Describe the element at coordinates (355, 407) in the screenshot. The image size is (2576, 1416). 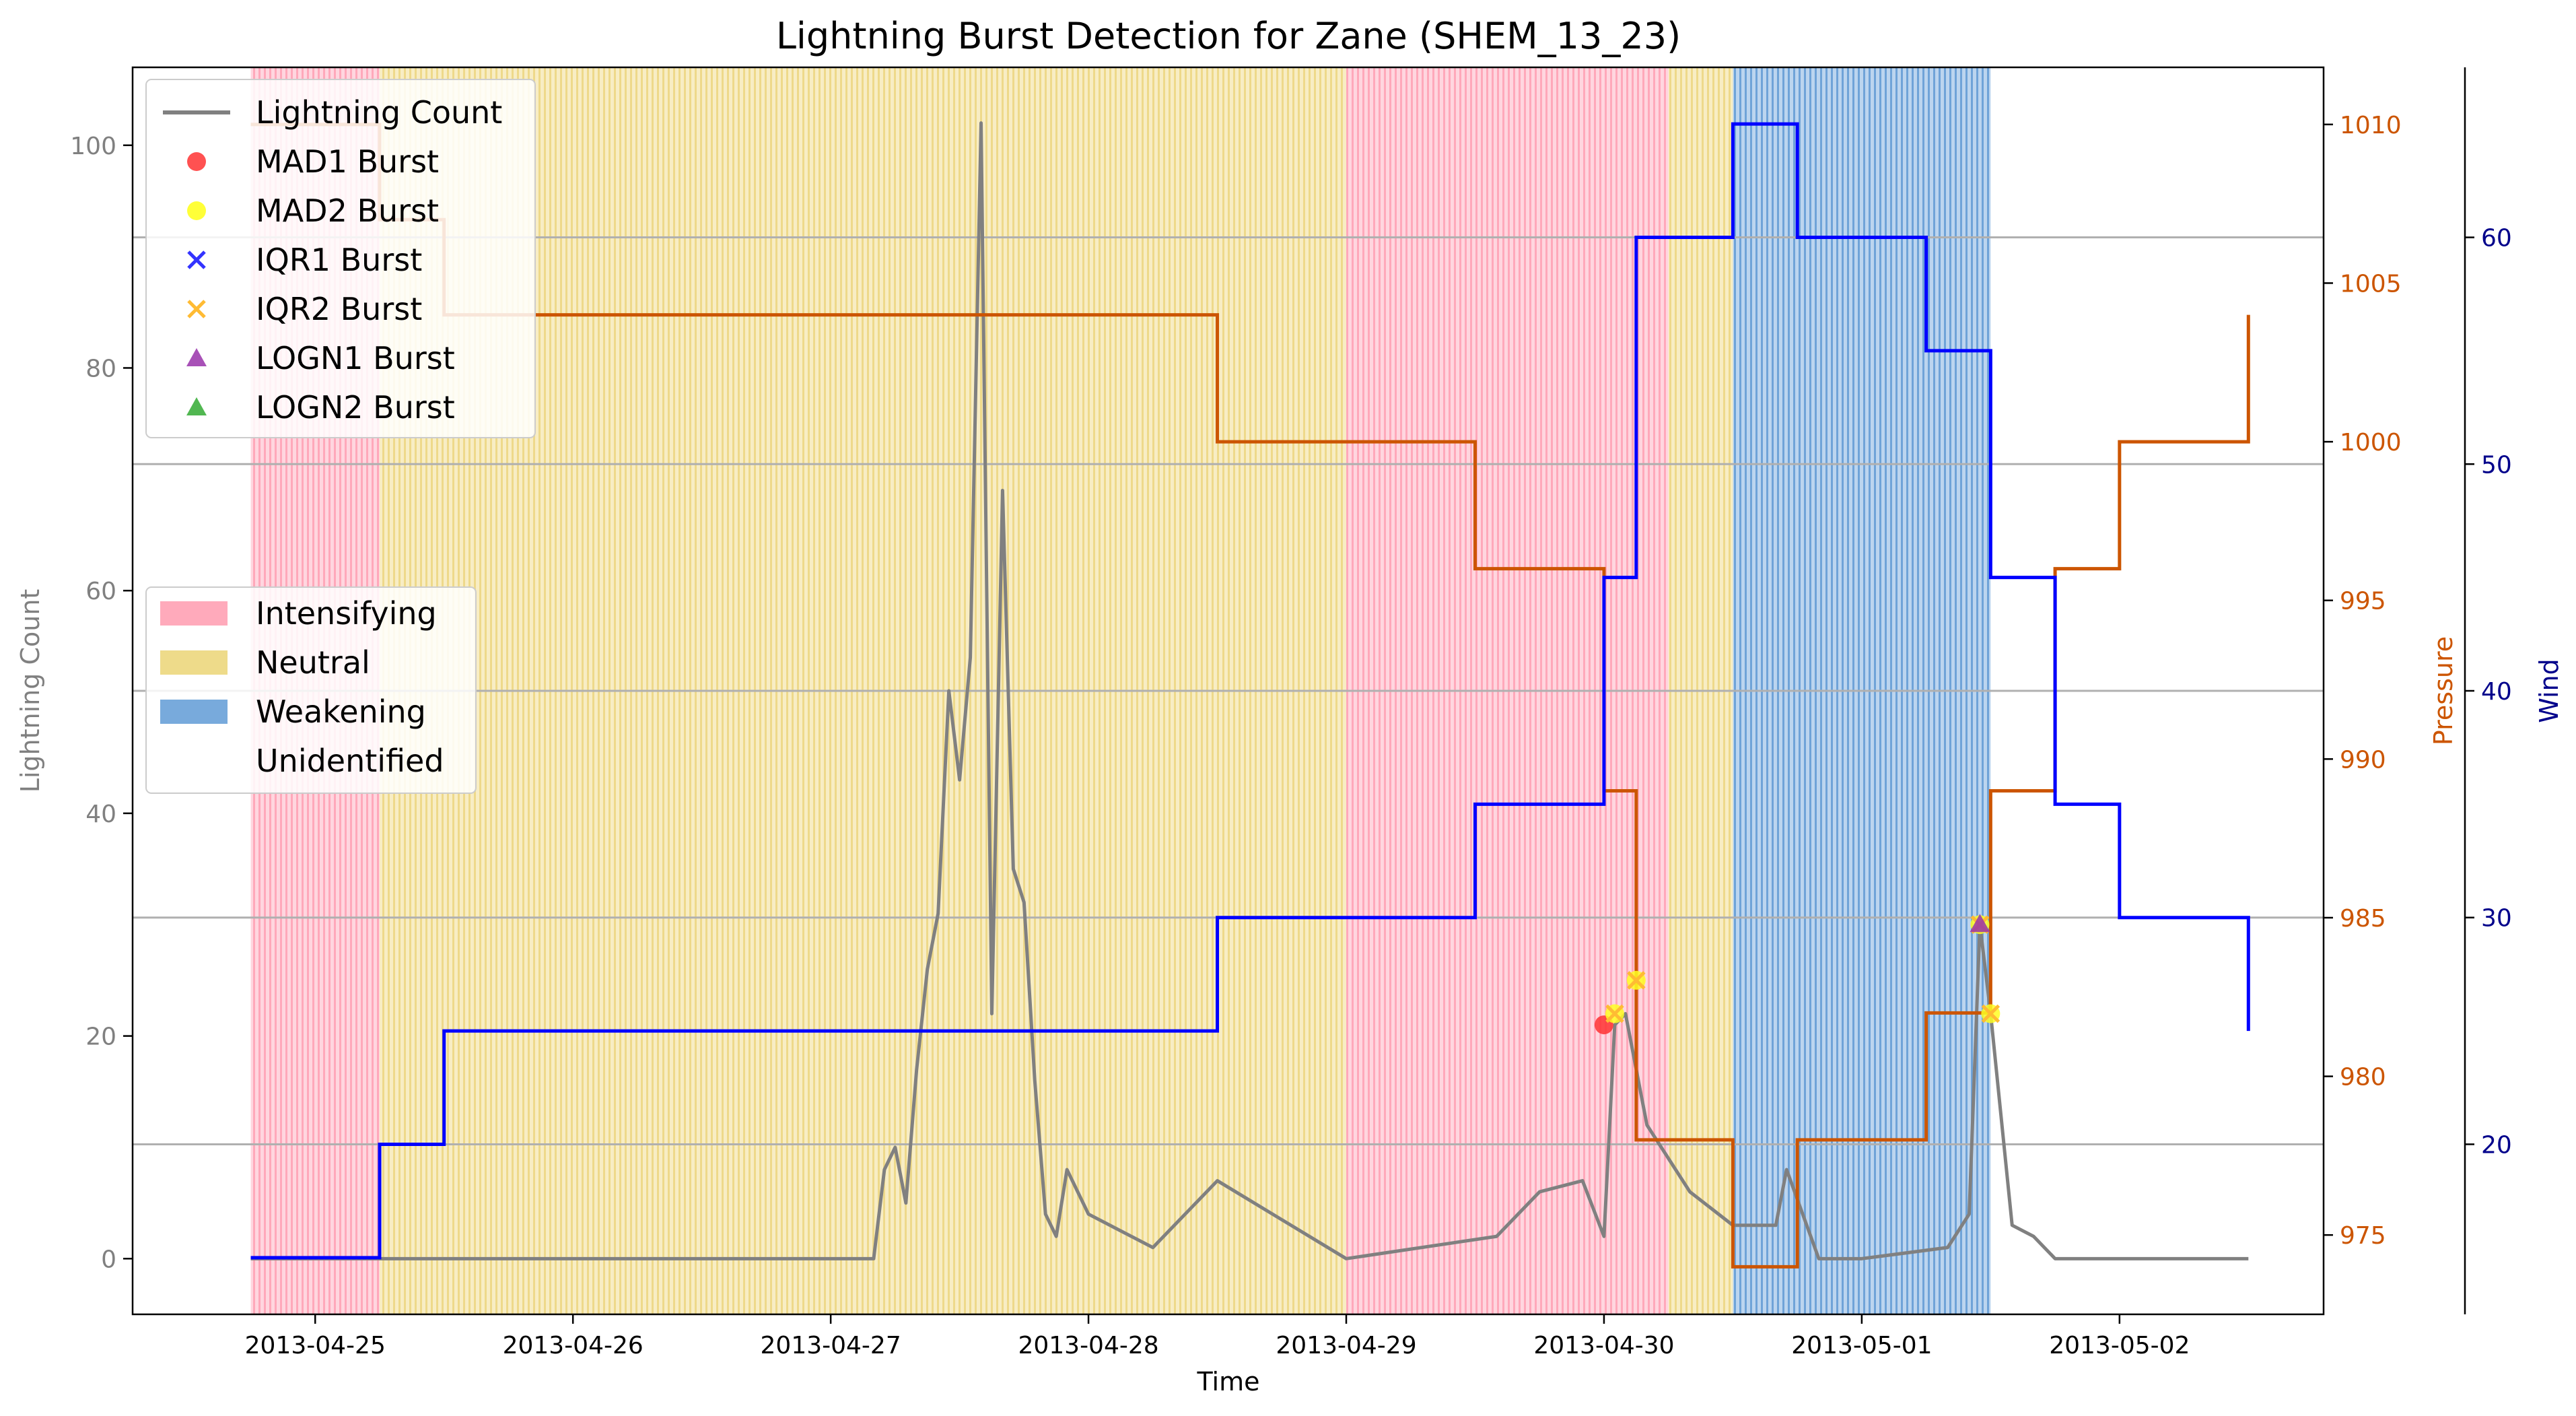
I see `legend-label-logn2: LOGN2 Burst` at that location.